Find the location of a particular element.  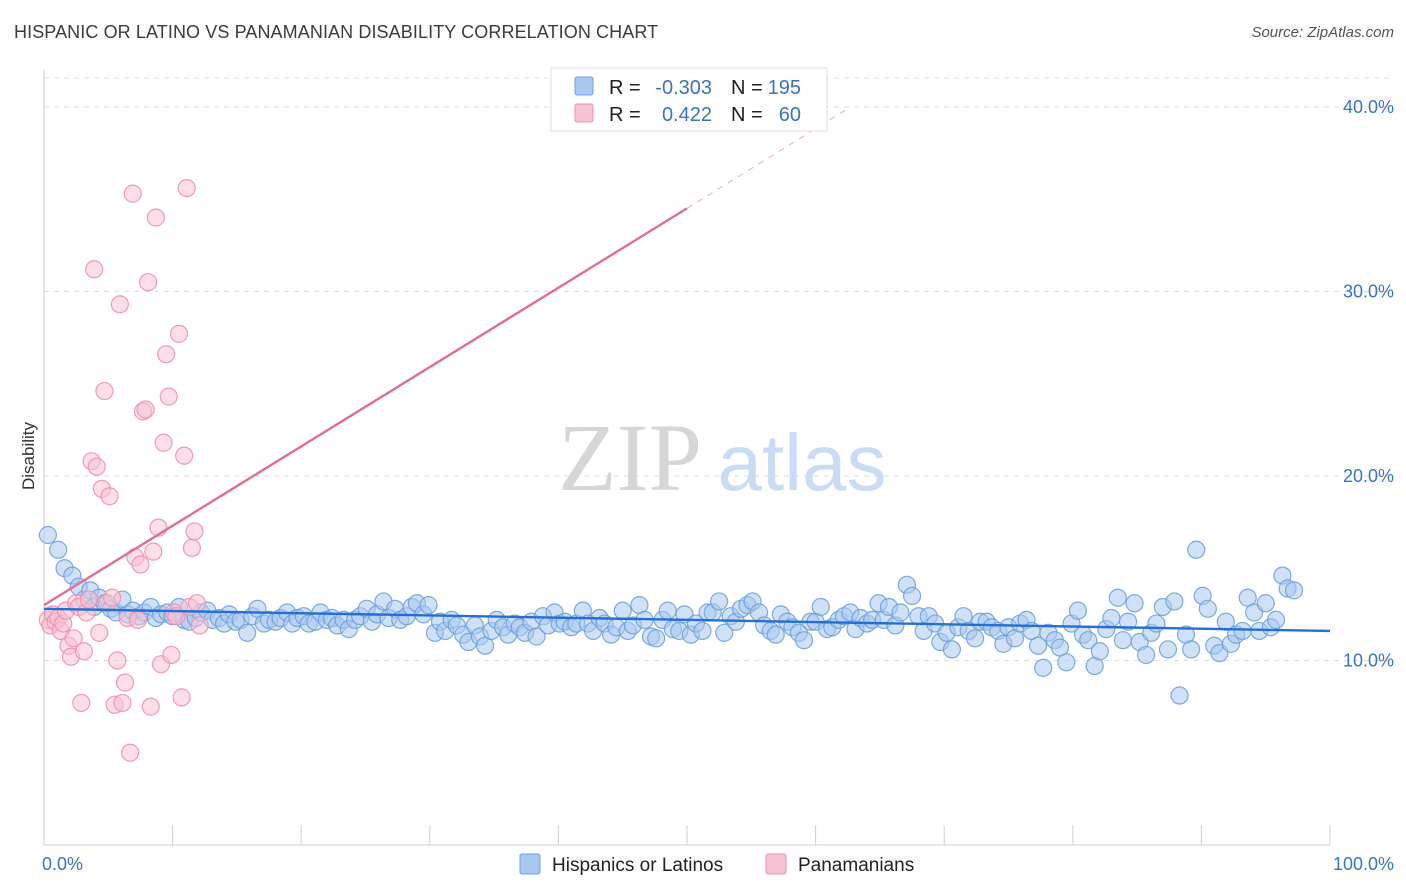

legend-n-value-1: 195 is located at coordinates (784, 88).